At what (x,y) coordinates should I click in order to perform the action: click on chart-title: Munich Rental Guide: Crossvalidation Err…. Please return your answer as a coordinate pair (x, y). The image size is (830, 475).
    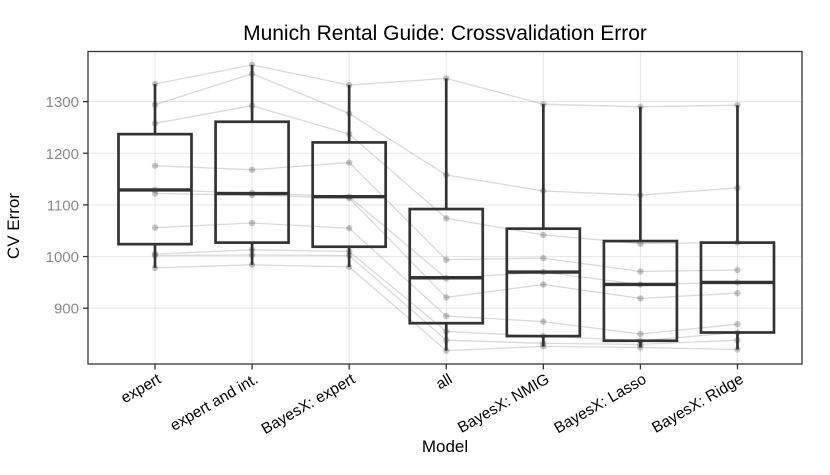
    Looking at the image, I should click on (445, 33).